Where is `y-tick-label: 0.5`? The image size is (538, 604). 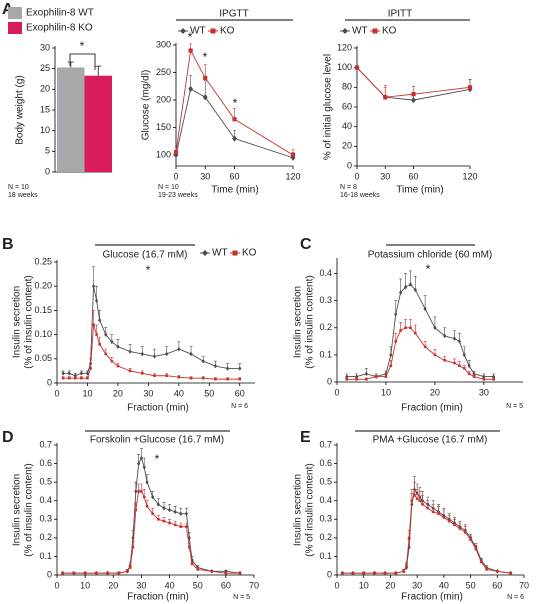
y-tick-label: 0.5 is located at coordinates (325, 482).